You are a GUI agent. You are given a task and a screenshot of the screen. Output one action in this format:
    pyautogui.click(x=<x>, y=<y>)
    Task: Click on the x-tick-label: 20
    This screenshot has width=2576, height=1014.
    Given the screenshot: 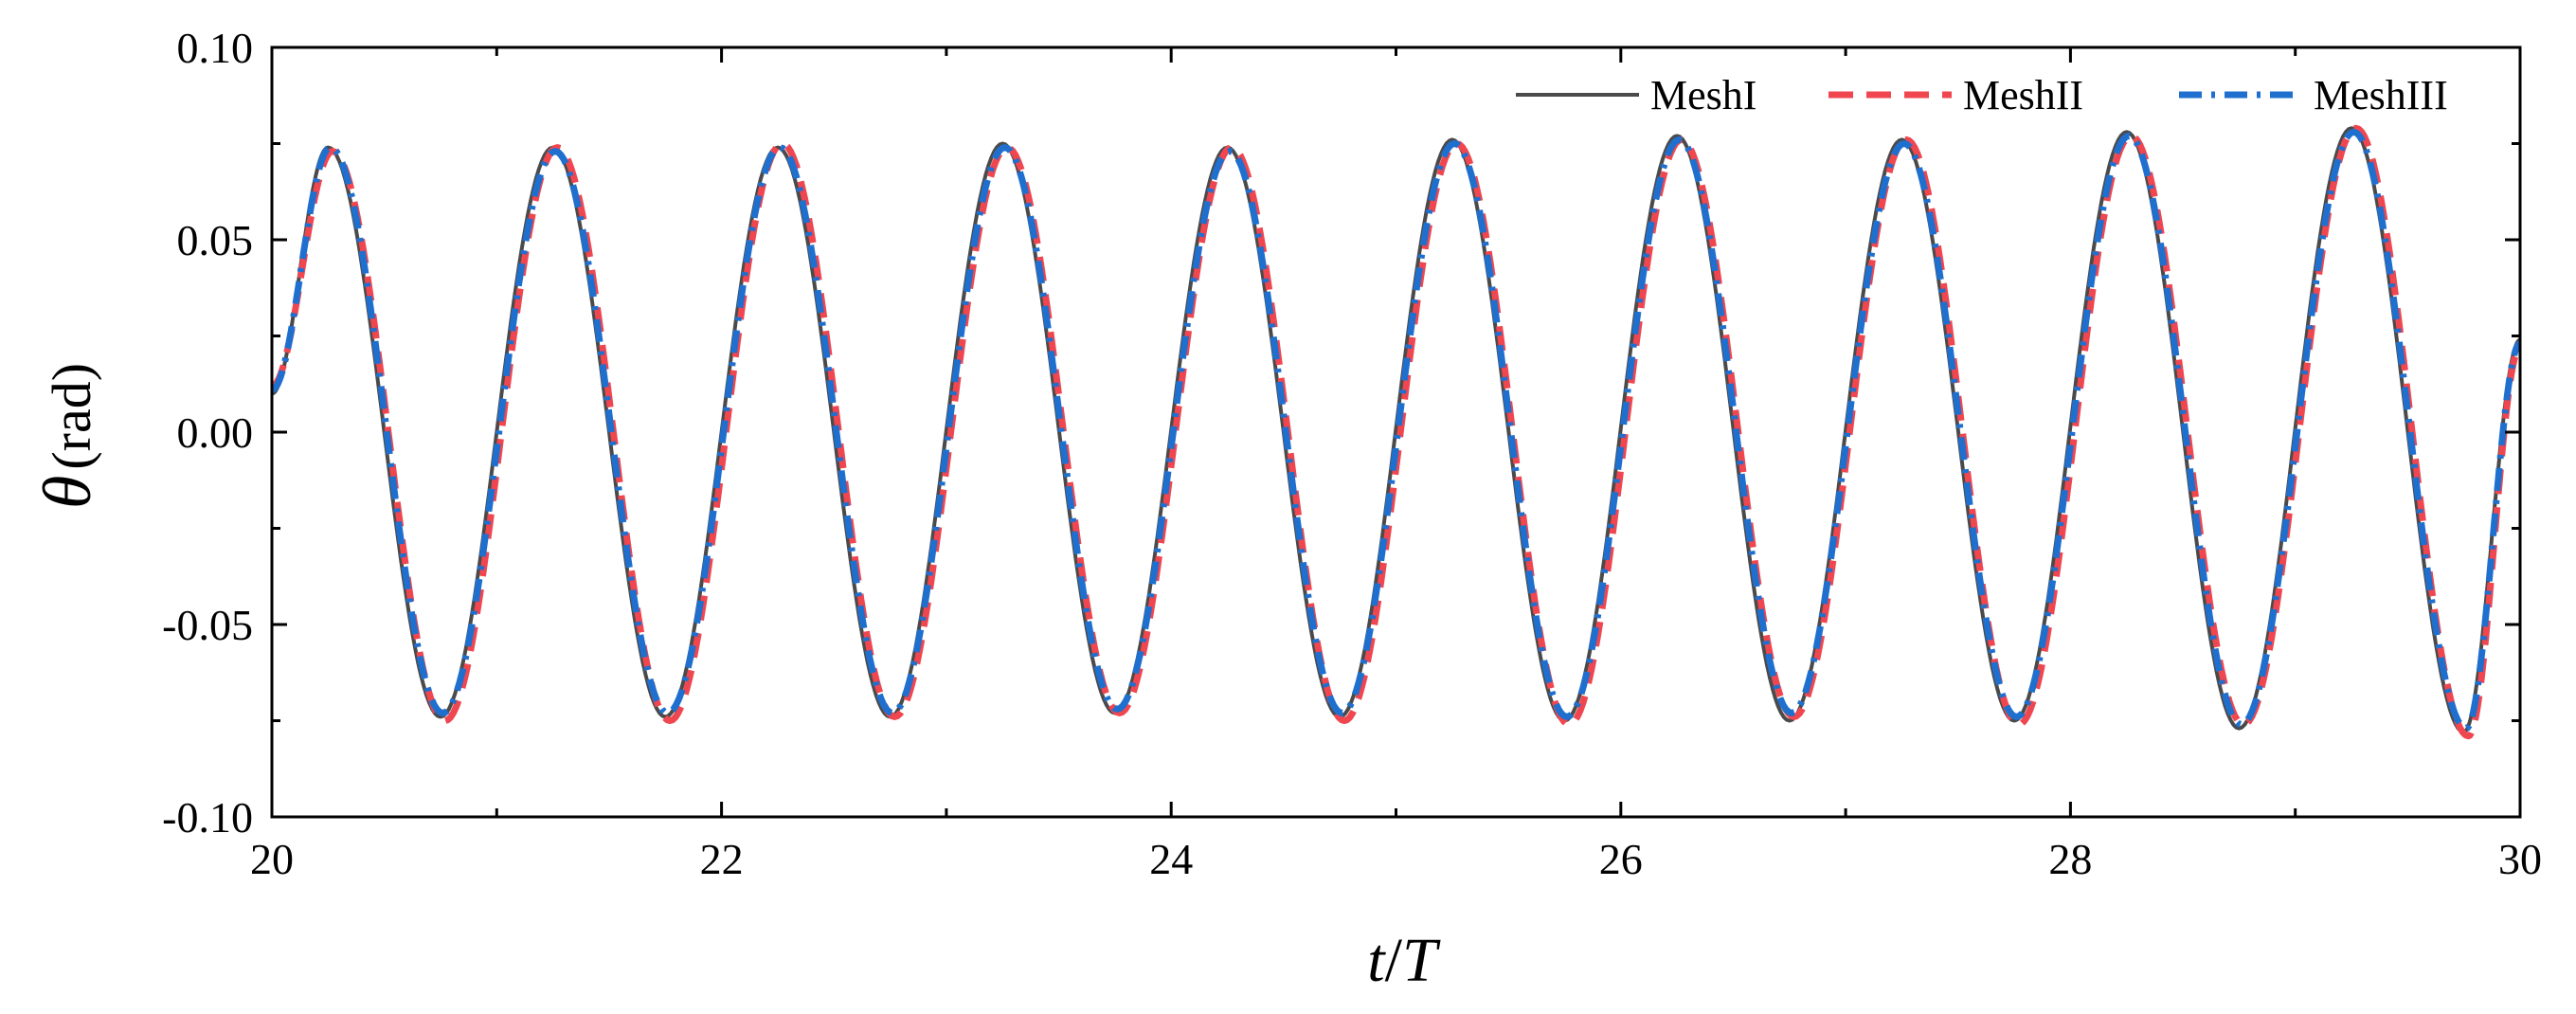 What is the action you would take?
    pyautogui.click(x=272, y=859)
    